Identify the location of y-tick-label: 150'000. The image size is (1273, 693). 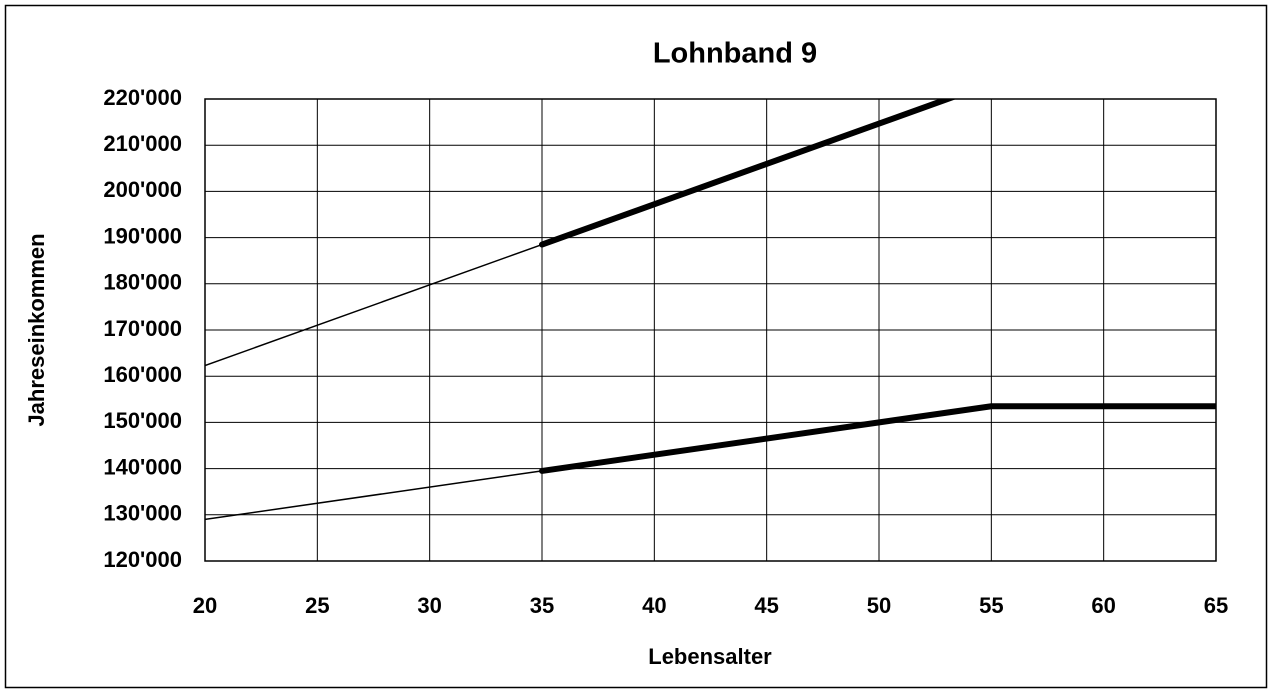
(142, 420).